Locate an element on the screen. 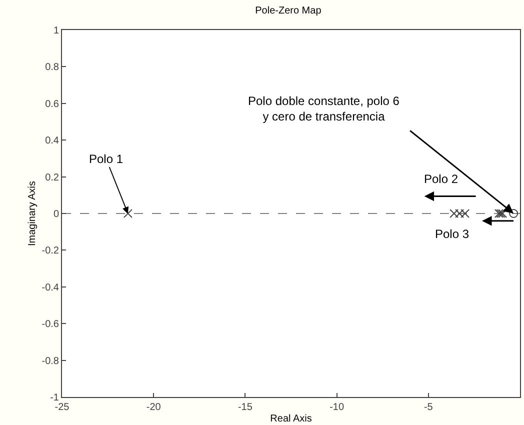 The width and height of the screenshot is (524, 425). x-axis-title: Real Axis is located at coordinates (291, 419).